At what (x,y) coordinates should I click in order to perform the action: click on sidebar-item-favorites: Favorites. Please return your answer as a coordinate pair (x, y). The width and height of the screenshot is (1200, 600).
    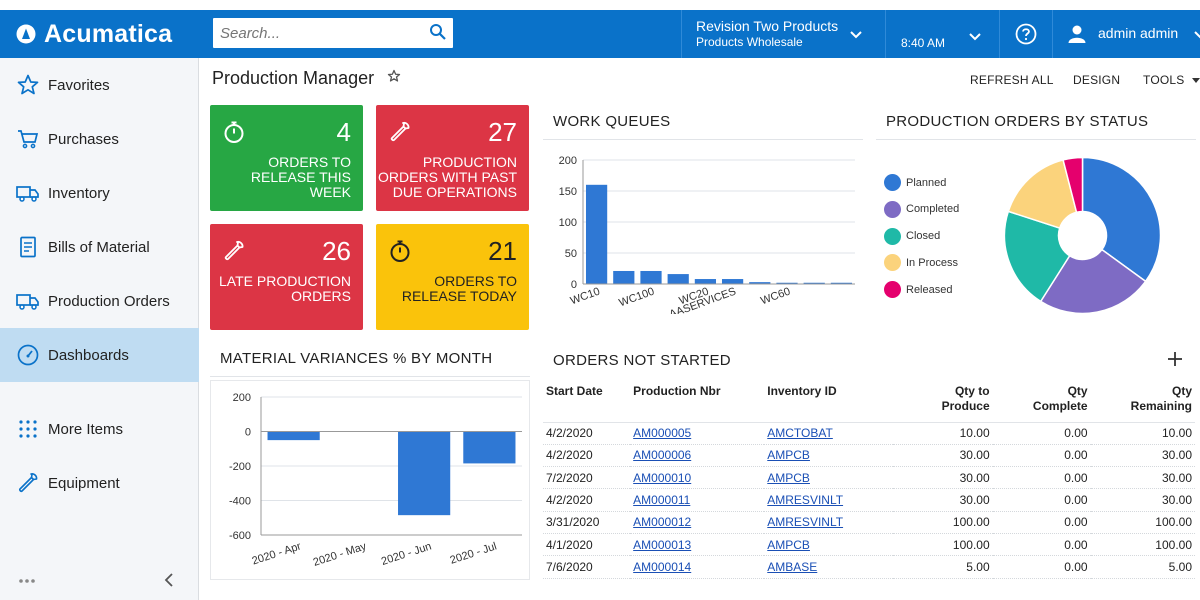
    Looking at the image, I should click on (99, 85).